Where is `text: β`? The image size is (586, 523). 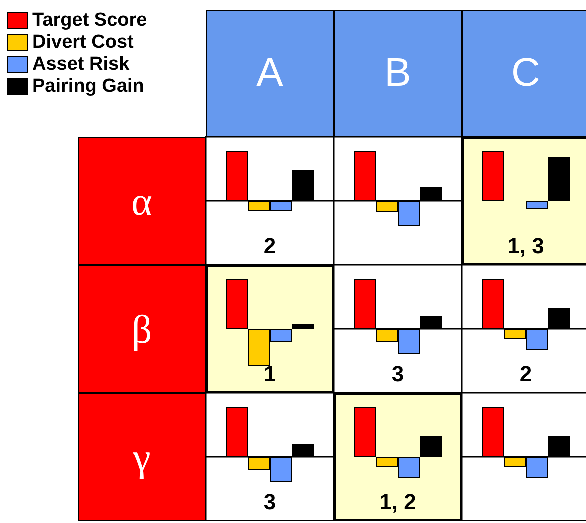 text: β is located at coordinates (142, 329).